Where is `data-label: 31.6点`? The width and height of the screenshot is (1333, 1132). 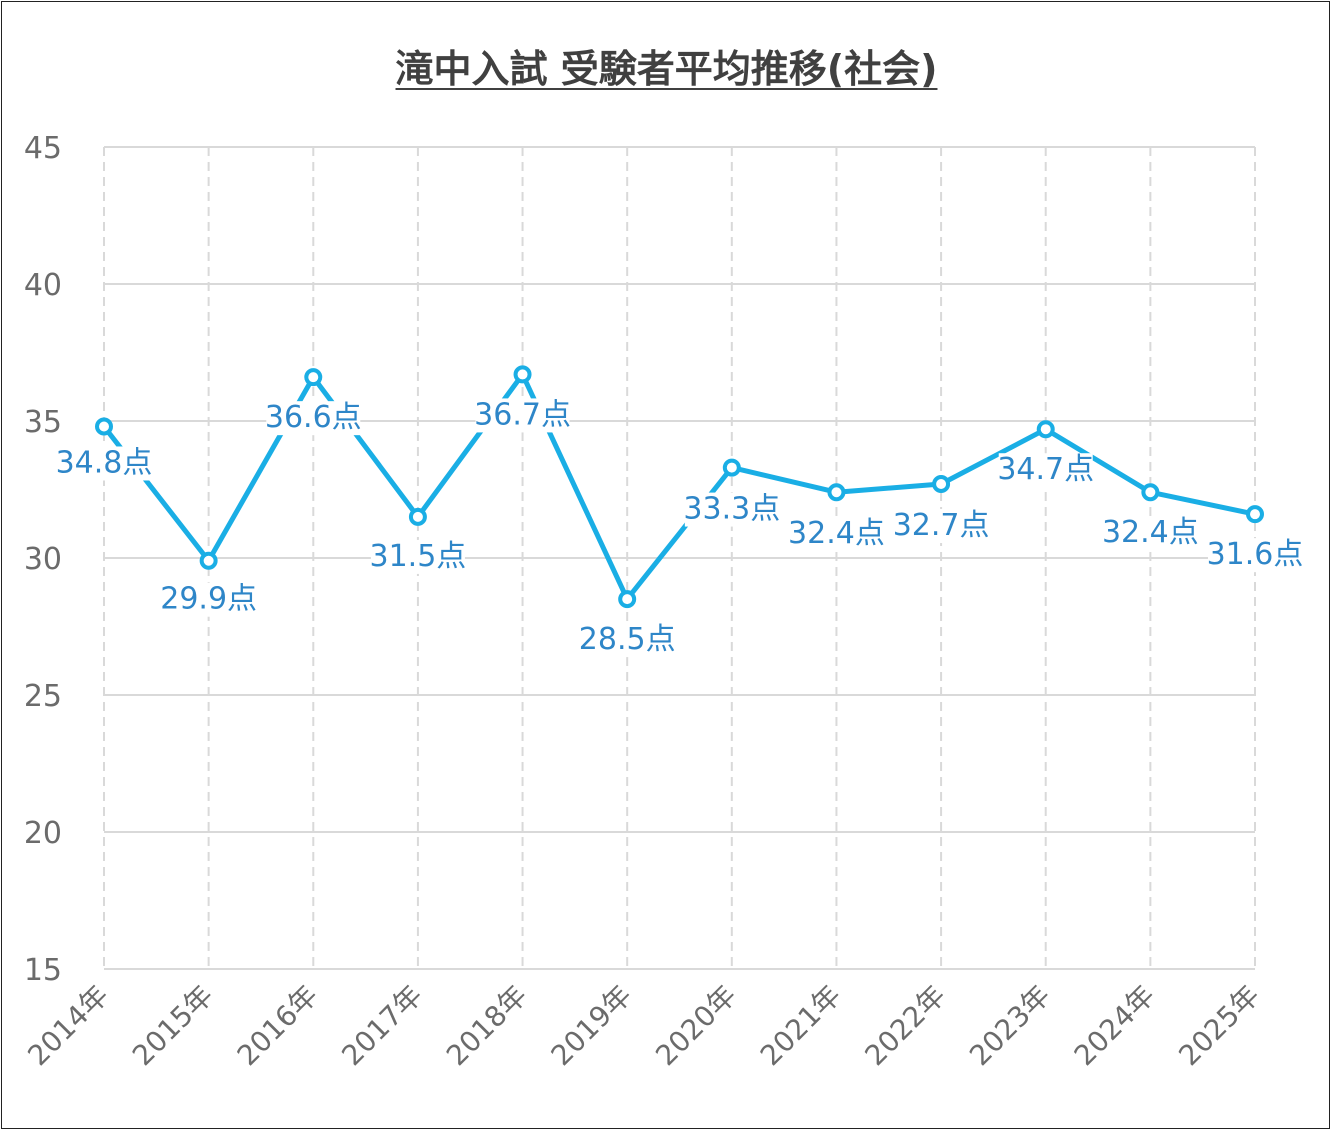
data-label: 31.6点 is located at coordinates (1255, 554).